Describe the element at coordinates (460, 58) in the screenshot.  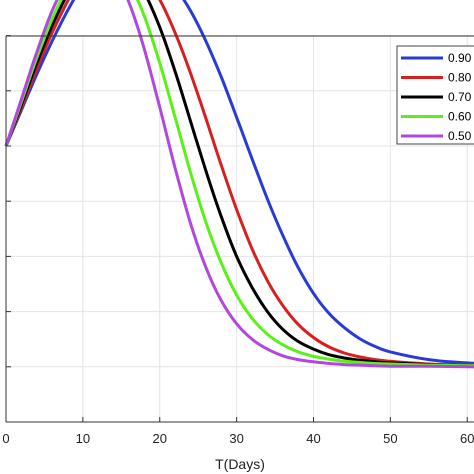
I see `legend-label: 0.90` at that location.